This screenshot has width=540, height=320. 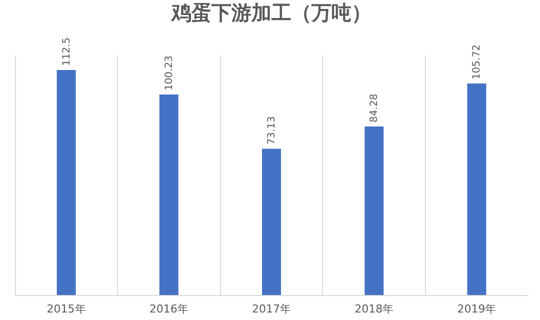 I want to click on x-tick-label: 2017年, so click(x=271, y=309).